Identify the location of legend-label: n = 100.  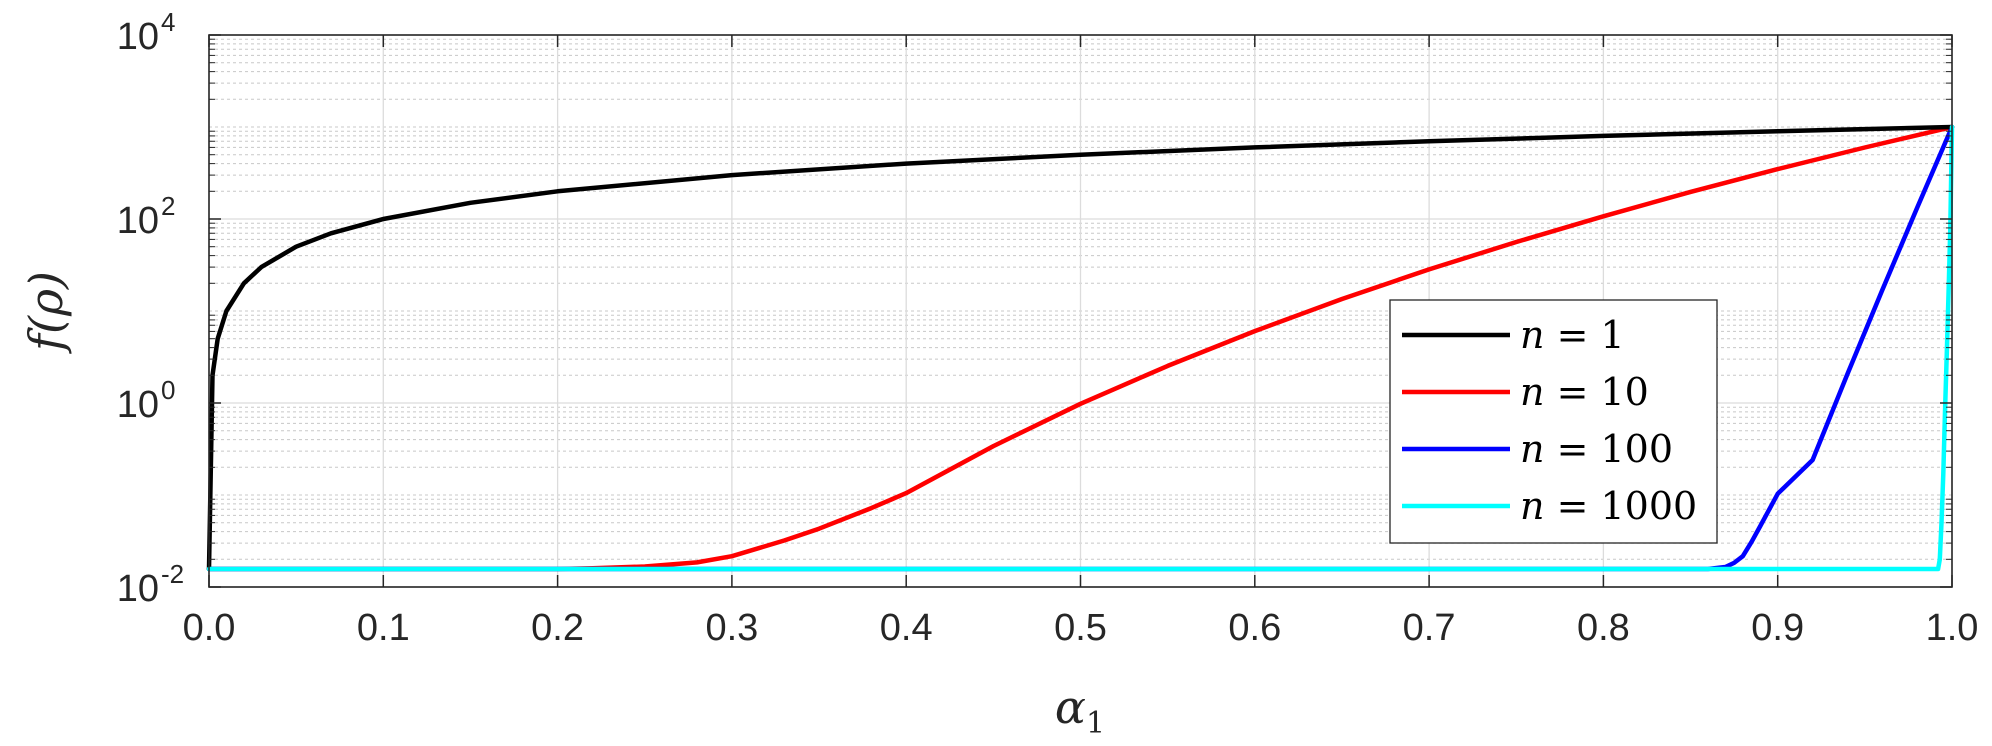
(1596, 449).